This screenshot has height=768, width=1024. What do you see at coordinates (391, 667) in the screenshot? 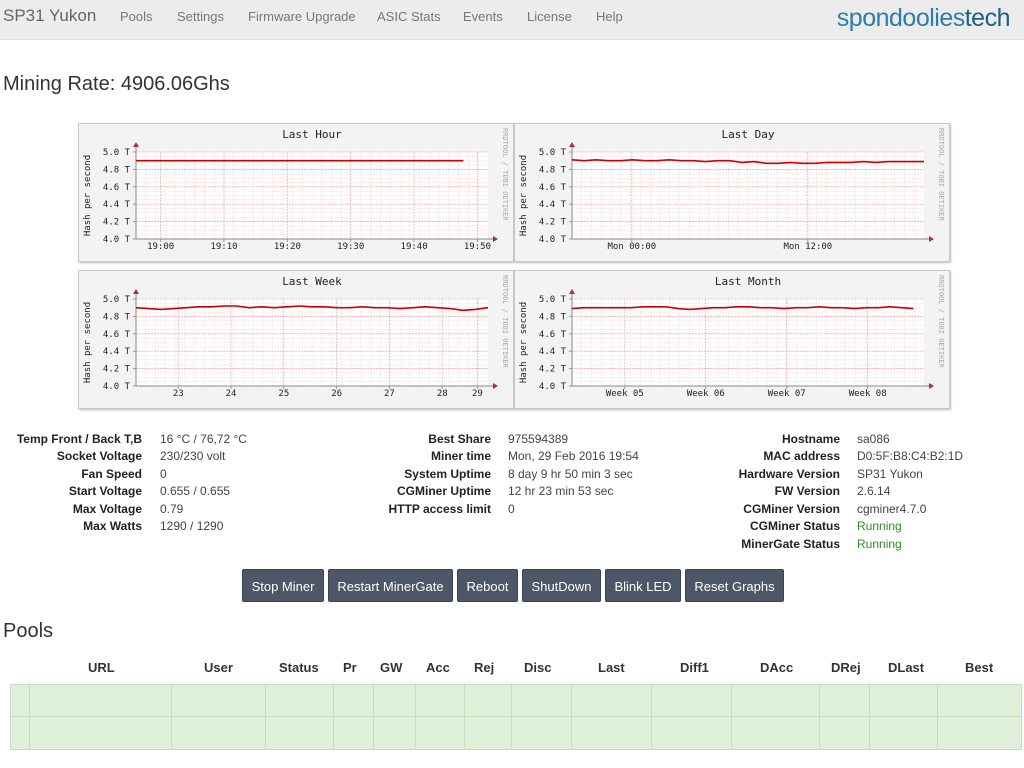
I see `pools-header-gw: GW` at bounding box center [391, 667].